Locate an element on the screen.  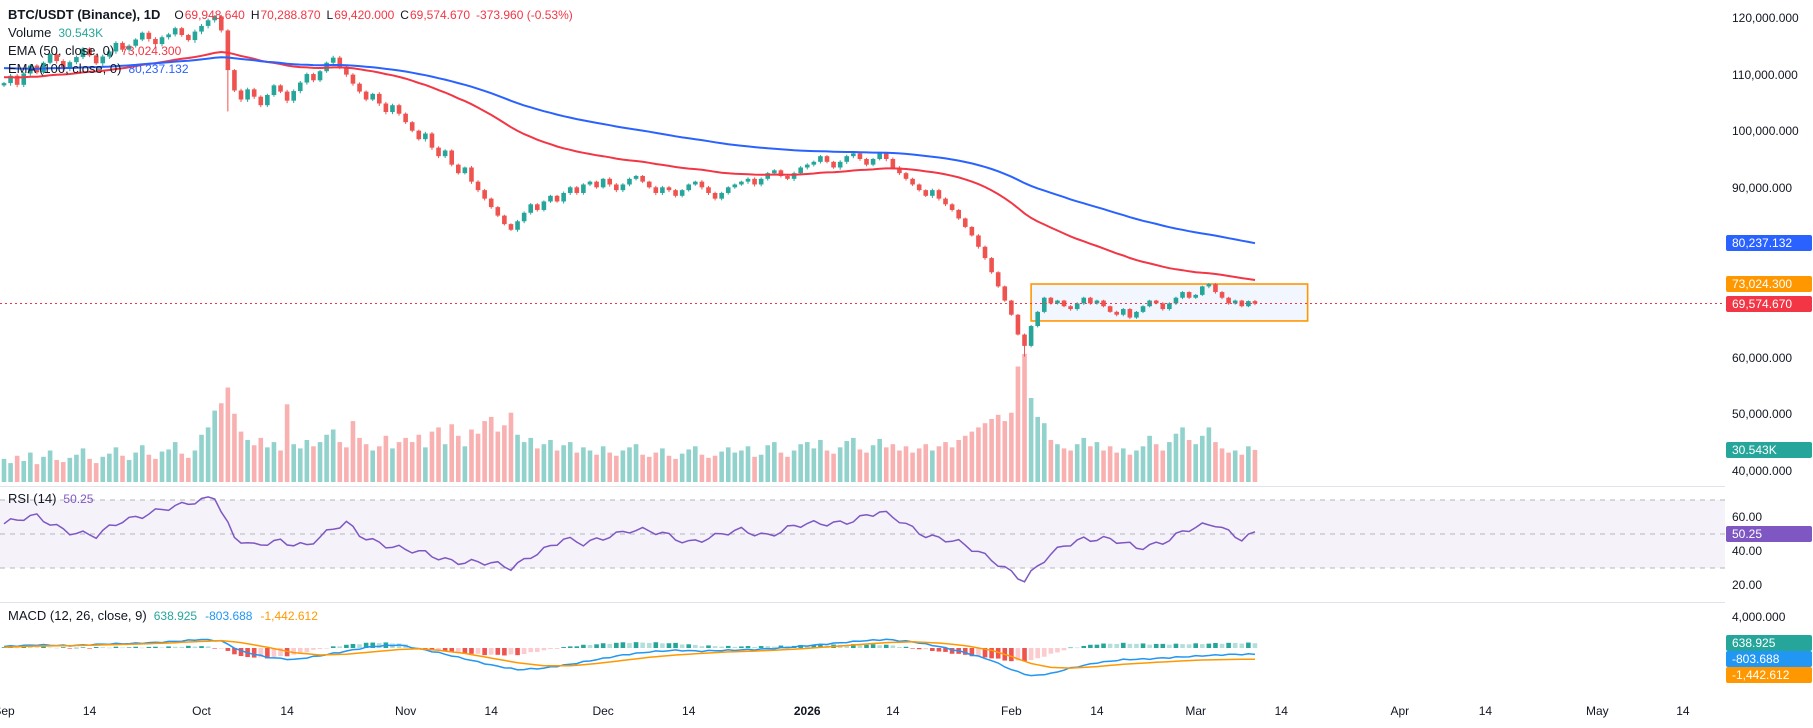
ema100-legend: EMA (100, close, 0) 80,237.132 is located at coordinates (98, 69).